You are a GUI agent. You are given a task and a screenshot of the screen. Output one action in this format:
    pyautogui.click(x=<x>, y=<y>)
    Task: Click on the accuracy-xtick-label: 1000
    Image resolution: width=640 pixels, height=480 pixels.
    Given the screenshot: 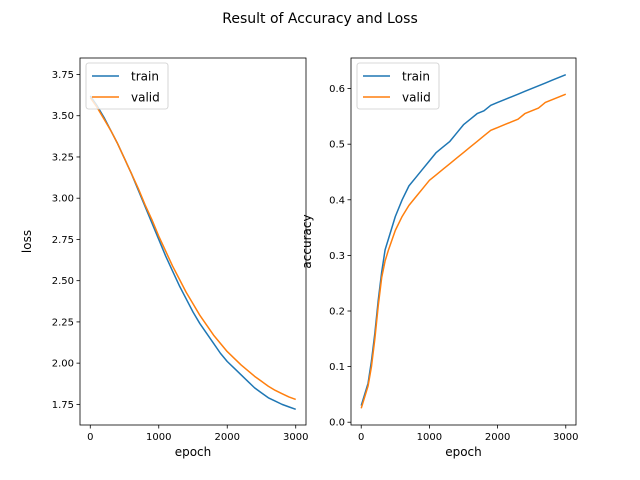 What is the action you would take?
    pyautogui.click(x=429, y=437)
    